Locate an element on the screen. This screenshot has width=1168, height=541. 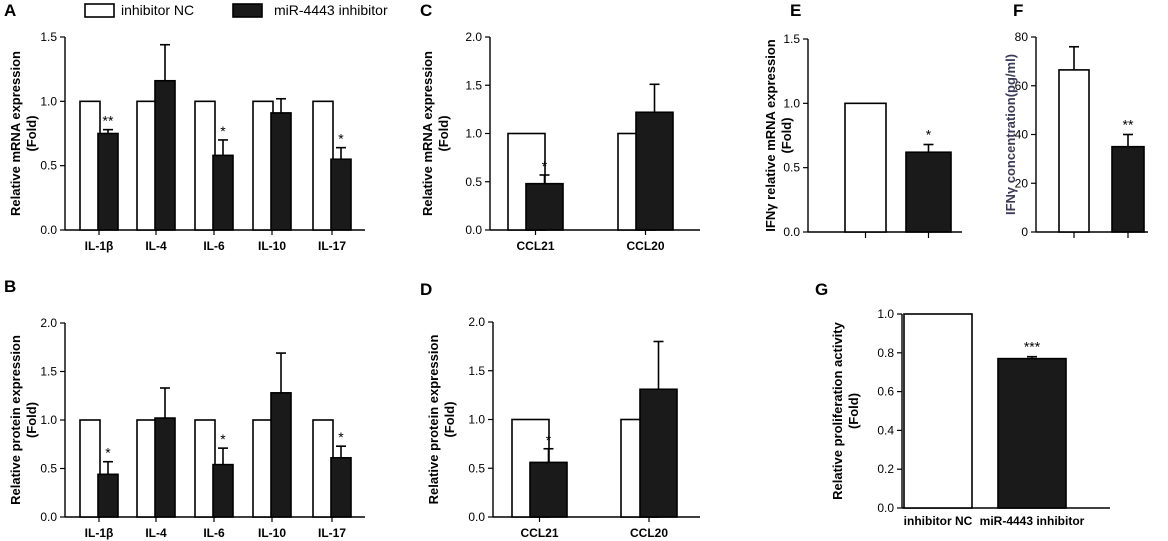
y-tick-label-g-0: 0.0 is located at coordinates (885, 508).